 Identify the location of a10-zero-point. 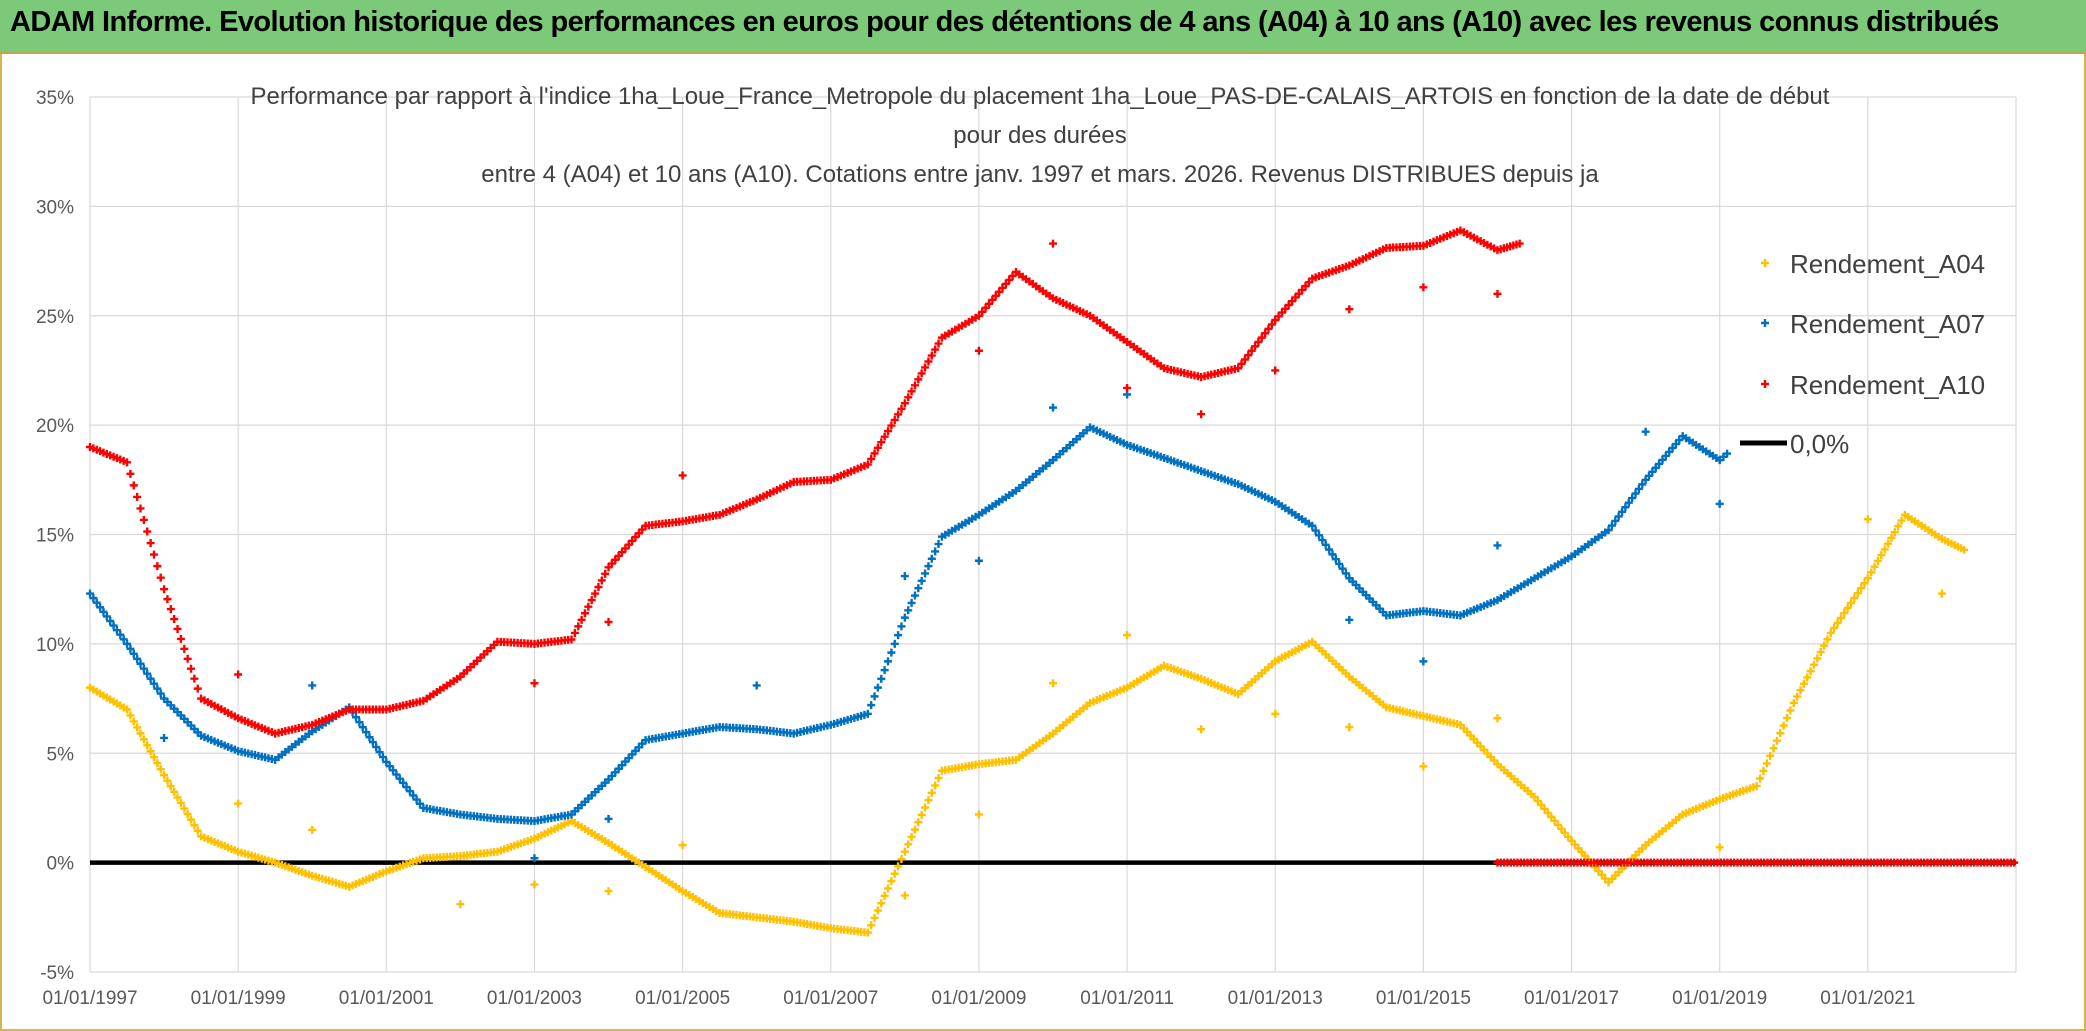
(2014, 862).